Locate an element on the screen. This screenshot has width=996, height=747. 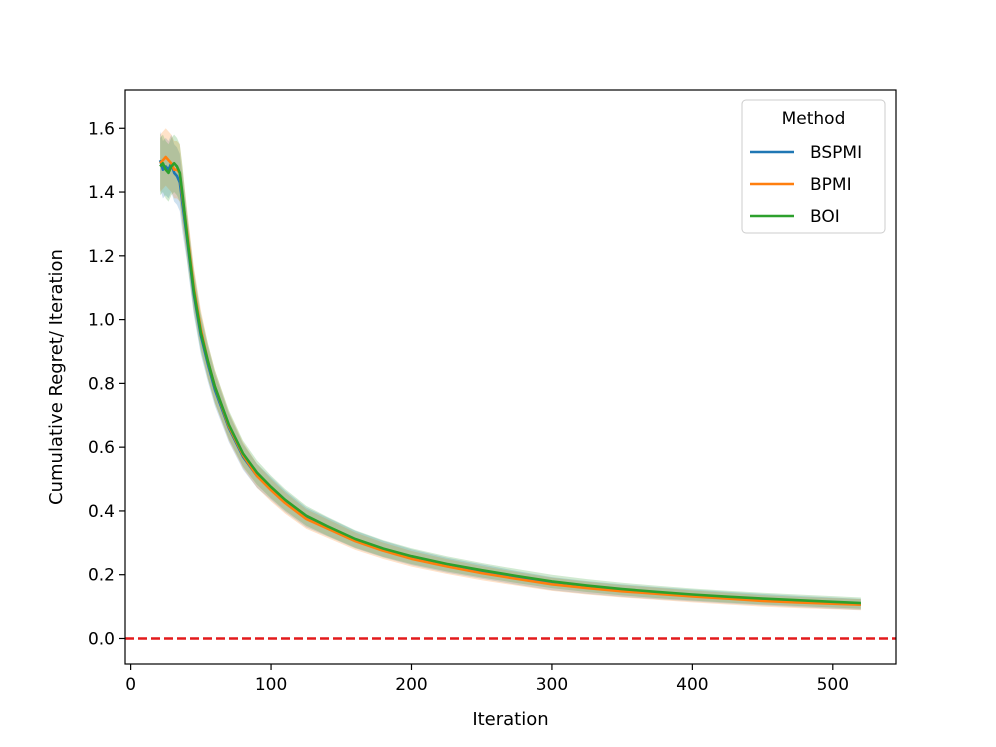
y-axis-label: Cumulative Regret/ Iteration is located at coordinates (56, 377).